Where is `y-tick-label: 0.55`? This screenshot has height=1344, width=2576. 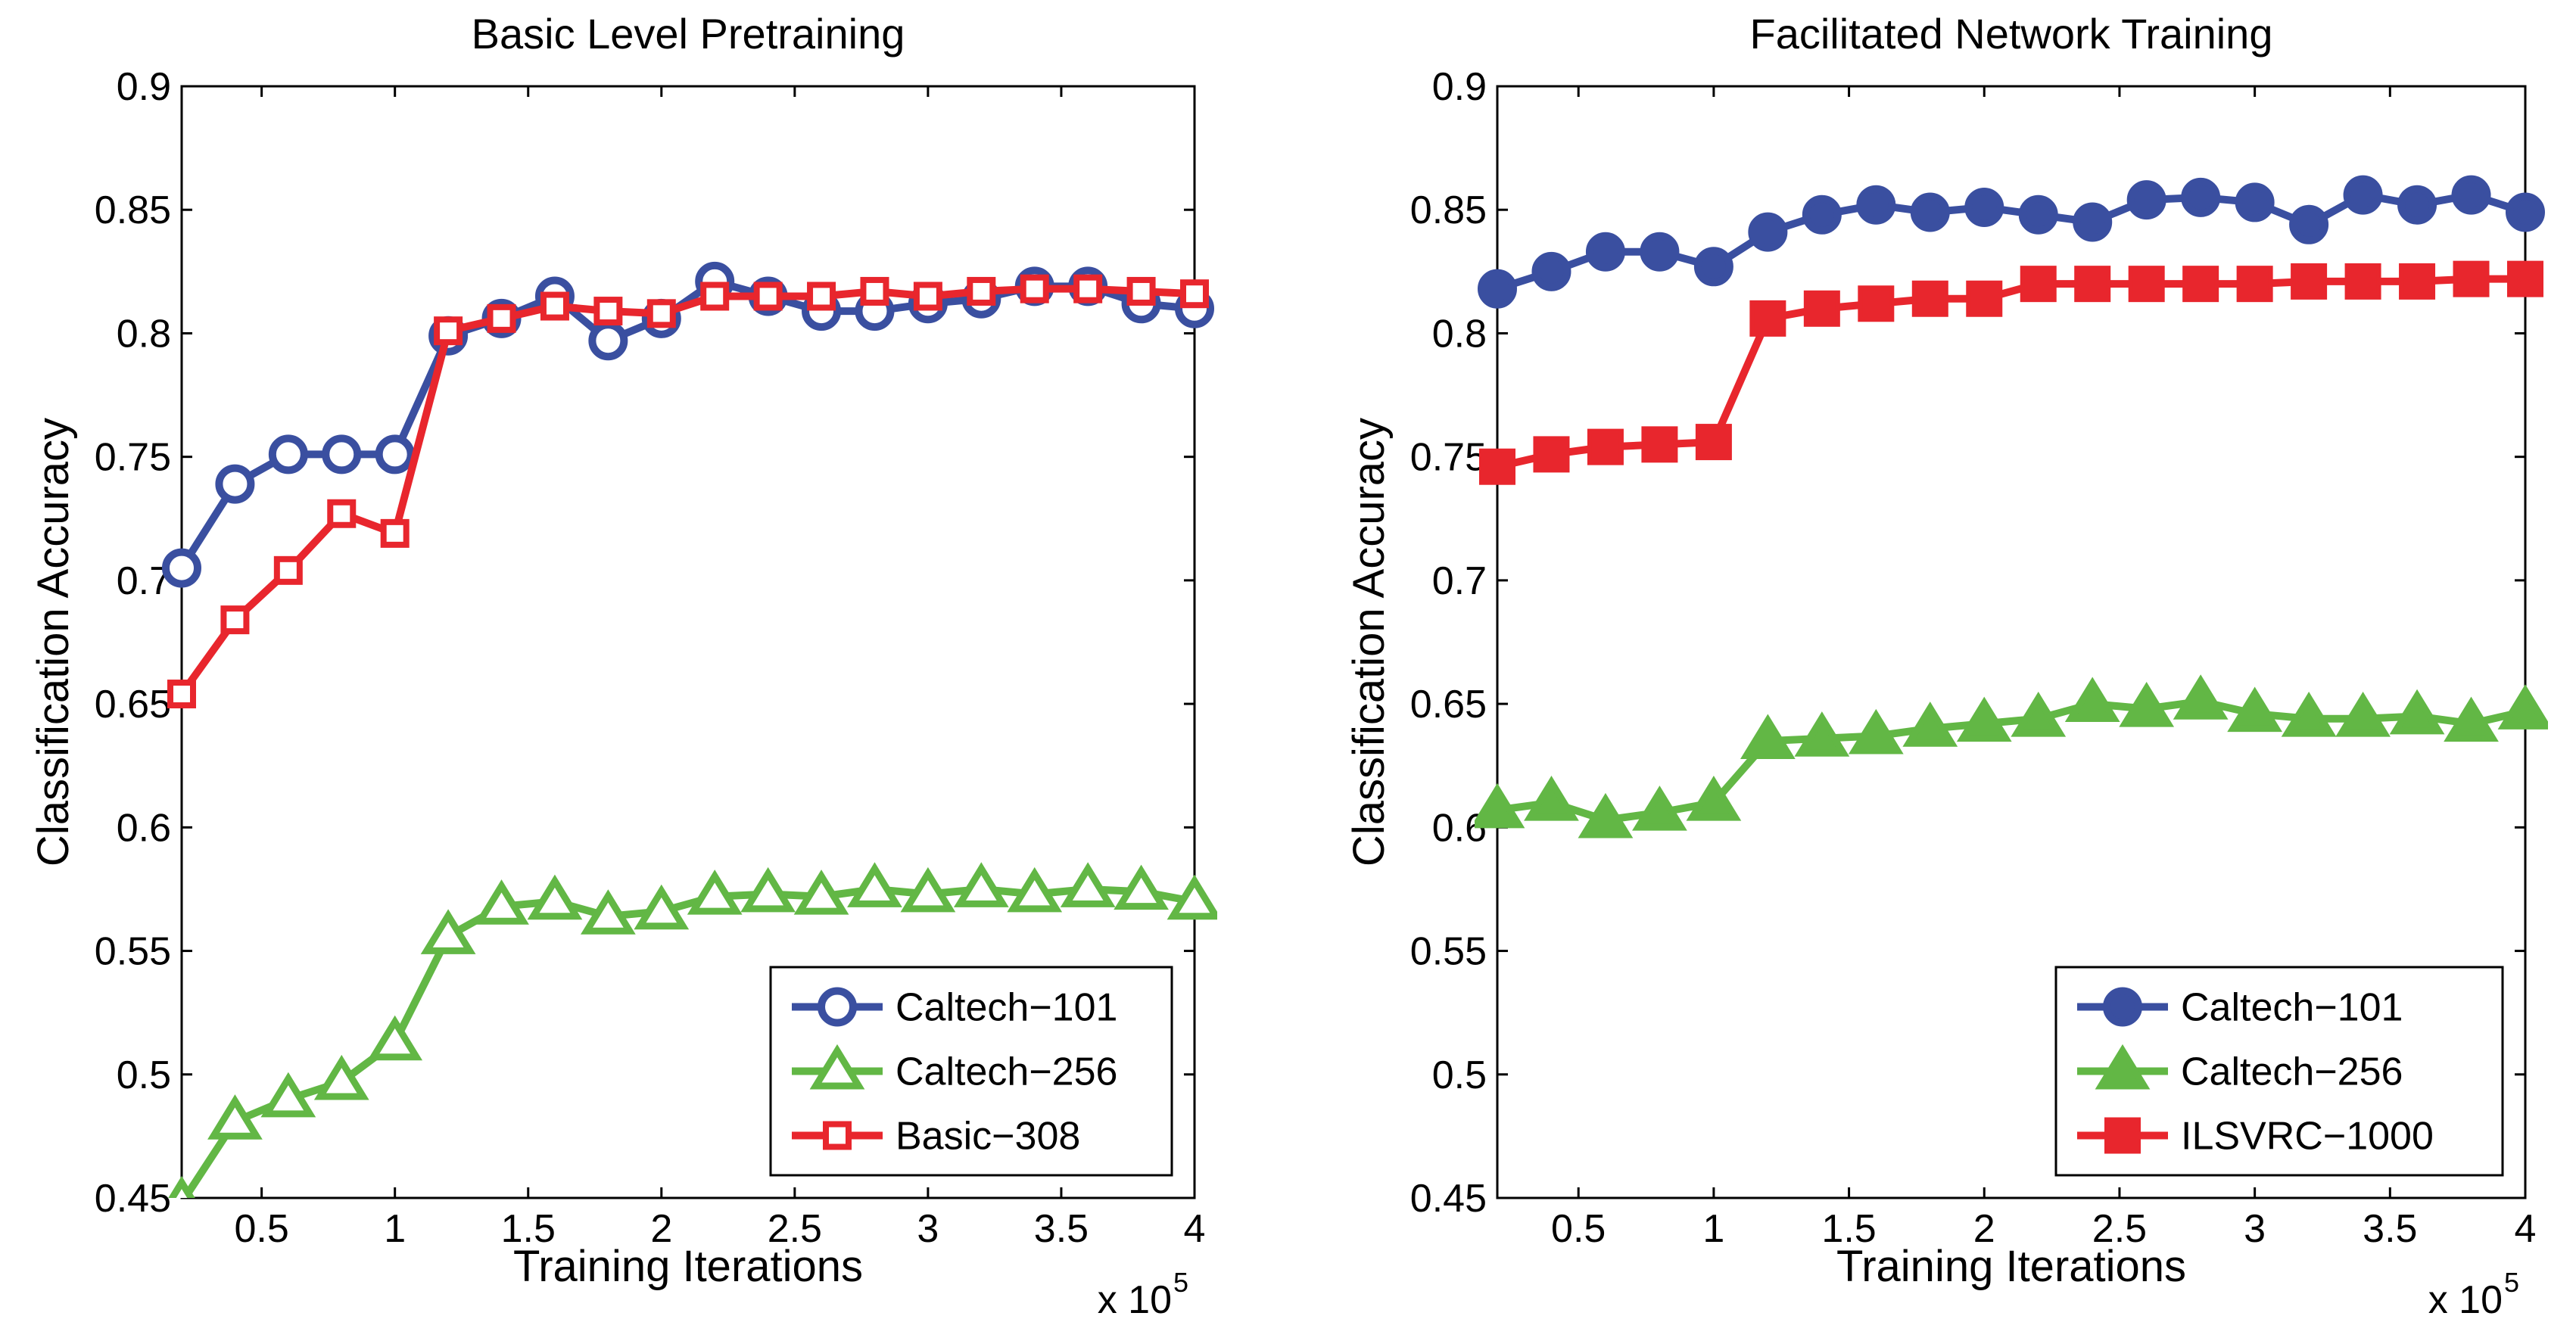
y-tick-label: 0.55 is located at coordinates (133, 952).